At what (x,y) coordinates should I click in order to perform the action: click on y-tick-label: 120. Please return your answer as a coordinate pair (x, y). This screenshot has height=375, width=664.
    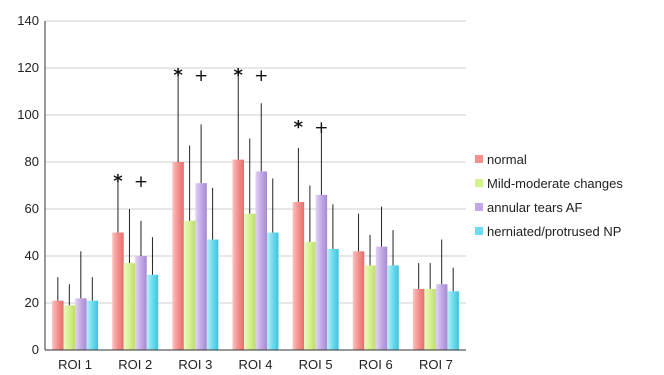
    Looking at the image, I should click on (28, 67).